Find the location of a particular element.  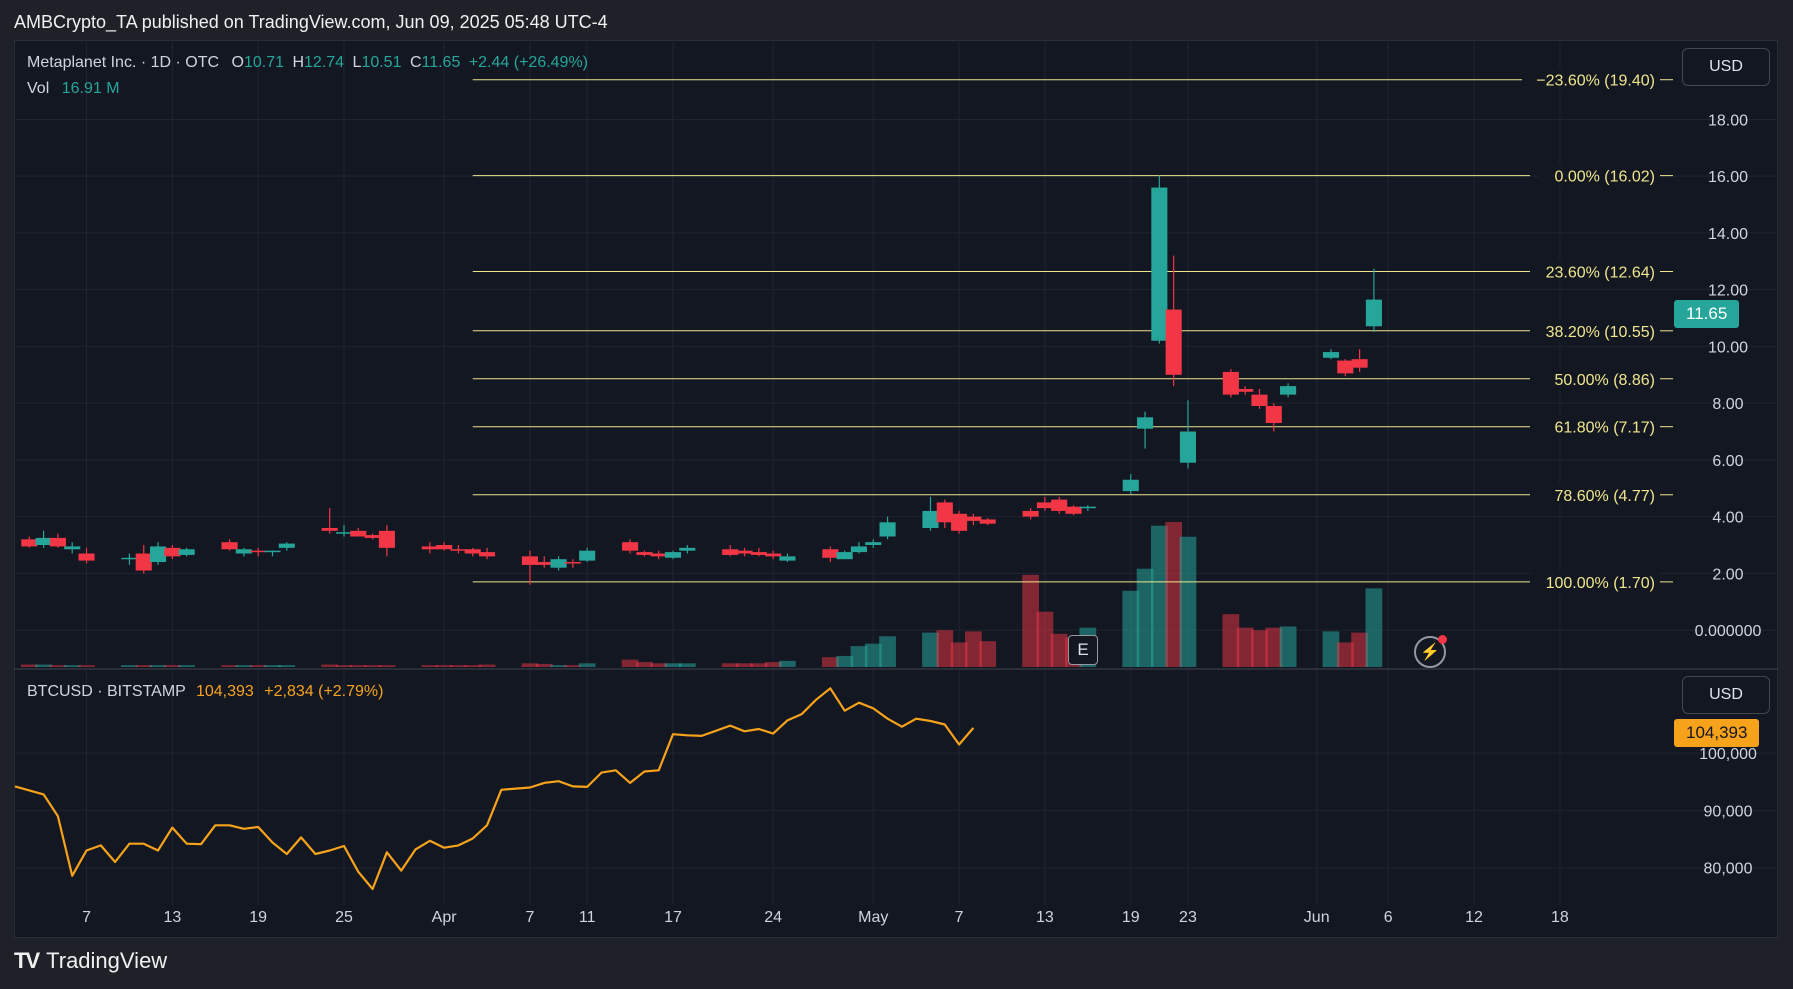

currency-button-main: USD is located at coordinates (1726, 67).